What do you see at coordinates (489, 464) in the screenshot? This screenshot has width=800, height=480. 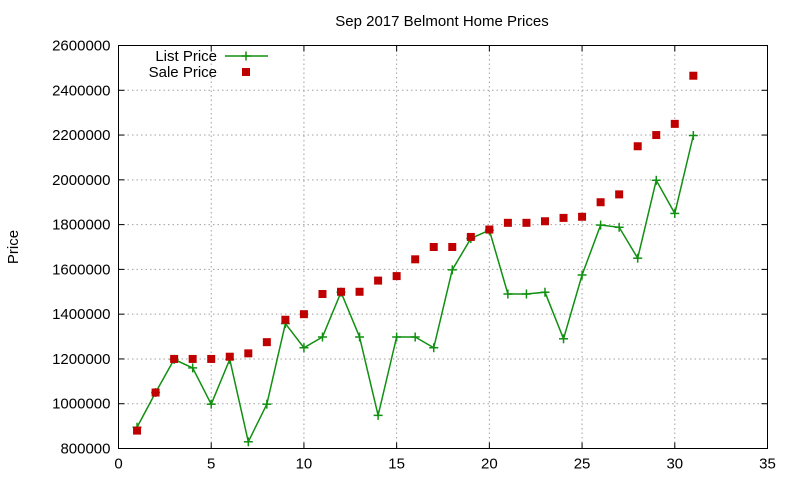 I see `x-tick-label: 20` at bounding box center [489, 464].